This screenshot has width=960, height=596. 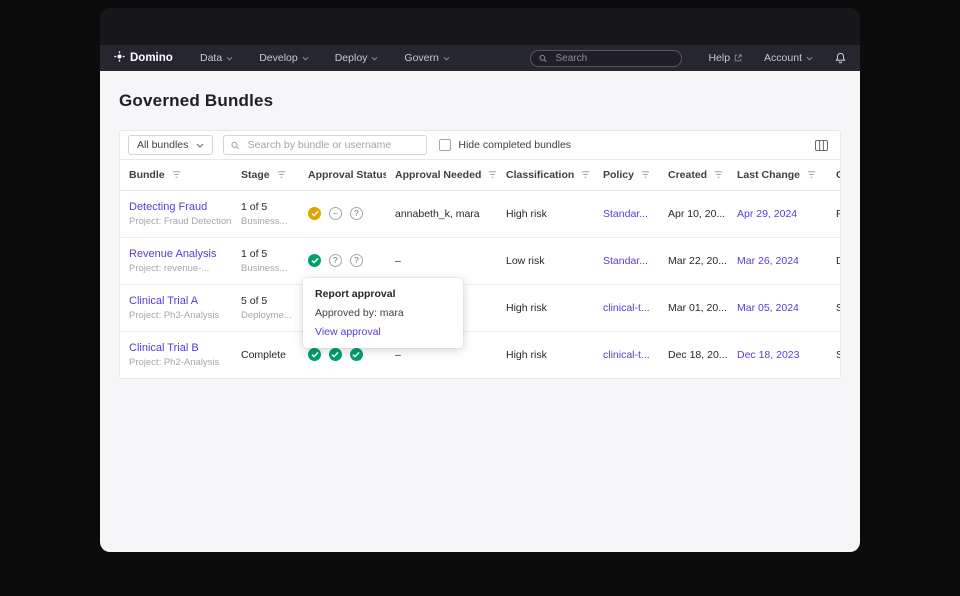 What do you see at coordinates (840, 58) in the screenshot?
I see `notifications-bell-icon` at bounding box center [840, 58].